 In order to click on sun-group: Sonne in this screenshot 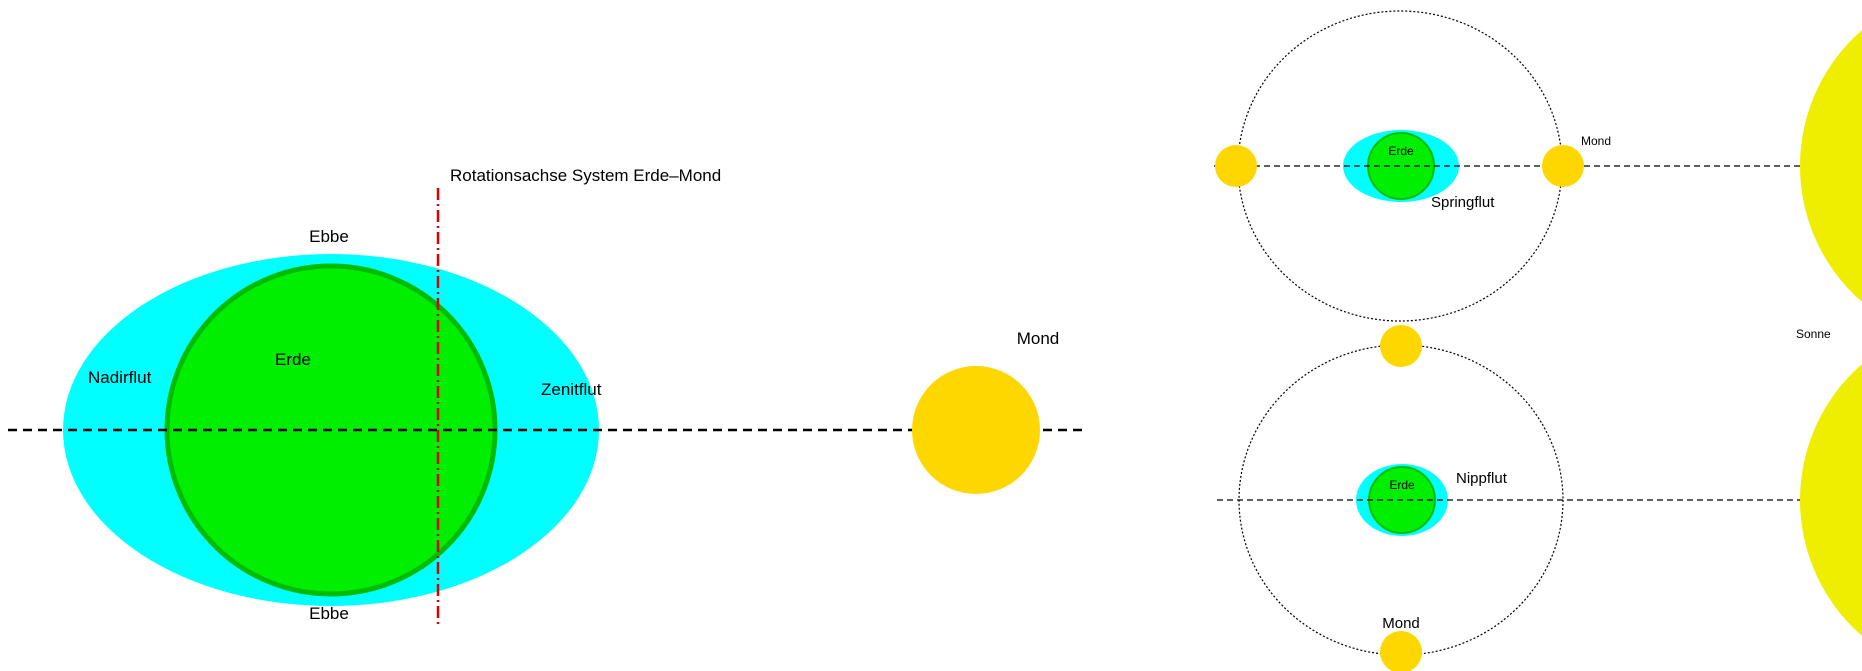, I will do `click(1829, 333)`.